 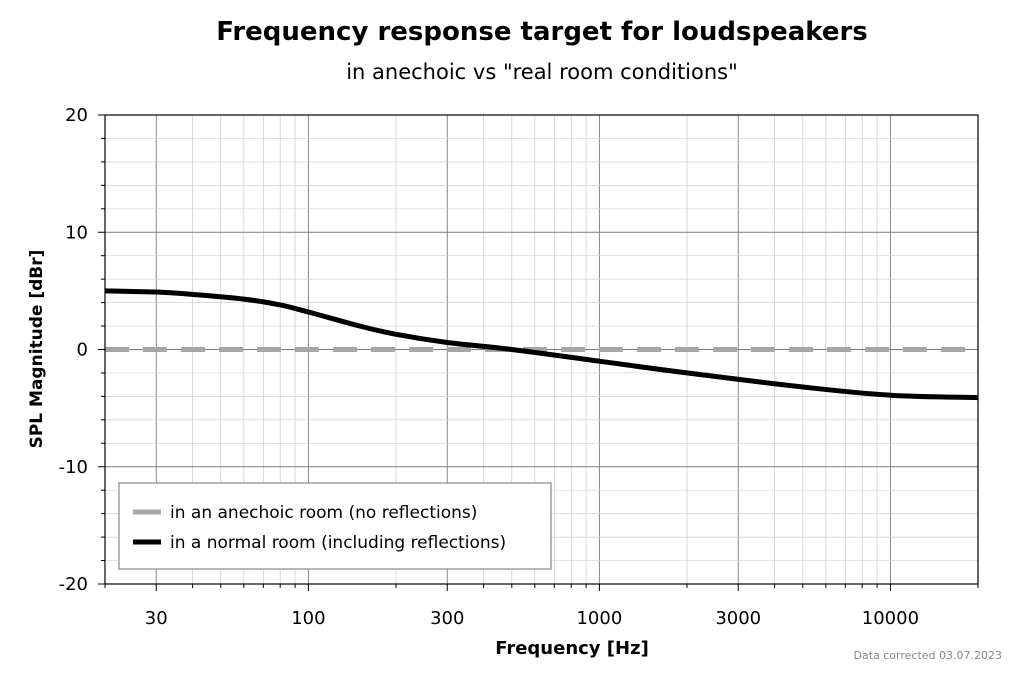 What do you see at coordinates (76, 115) in the screenshot?
I see `y-tick-label: 20` at bounding box center [76, 115].